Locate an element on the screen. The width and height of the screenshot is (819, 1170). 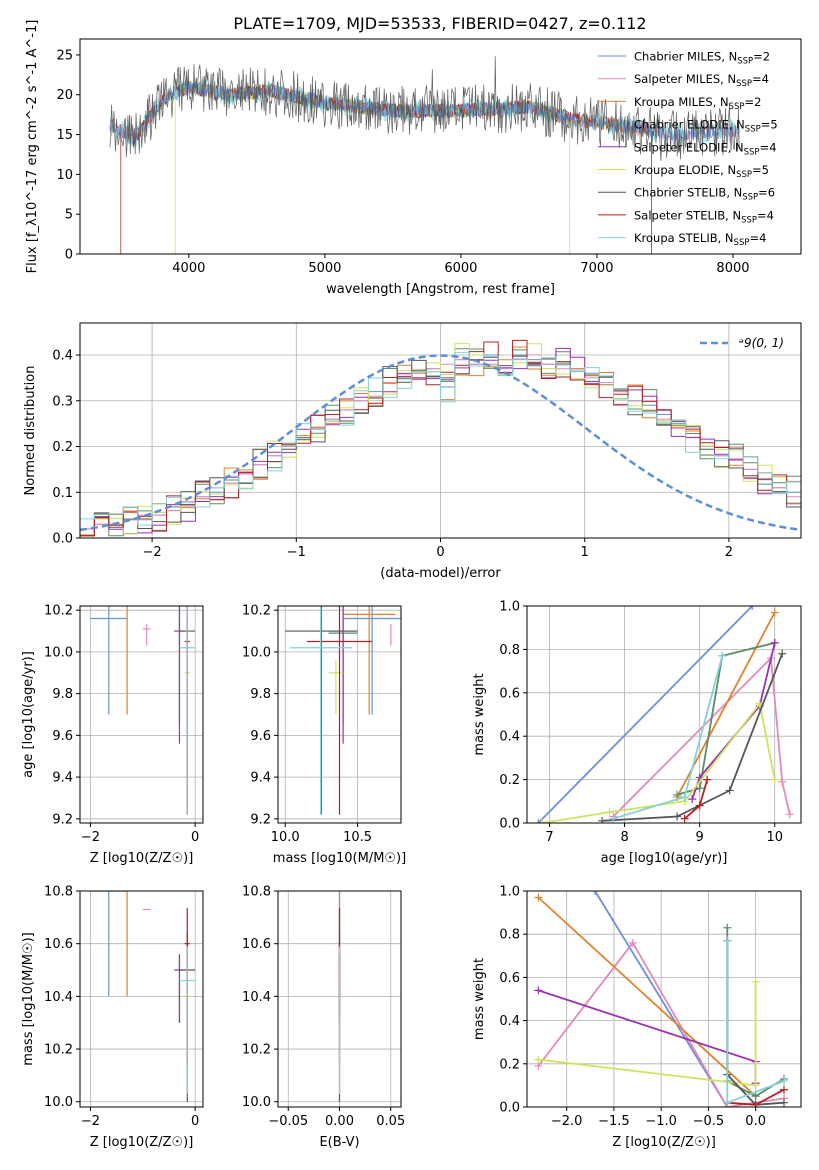
legend-label: Chabrier MILES, NSSP=2 is located at coordinates (702, 58).